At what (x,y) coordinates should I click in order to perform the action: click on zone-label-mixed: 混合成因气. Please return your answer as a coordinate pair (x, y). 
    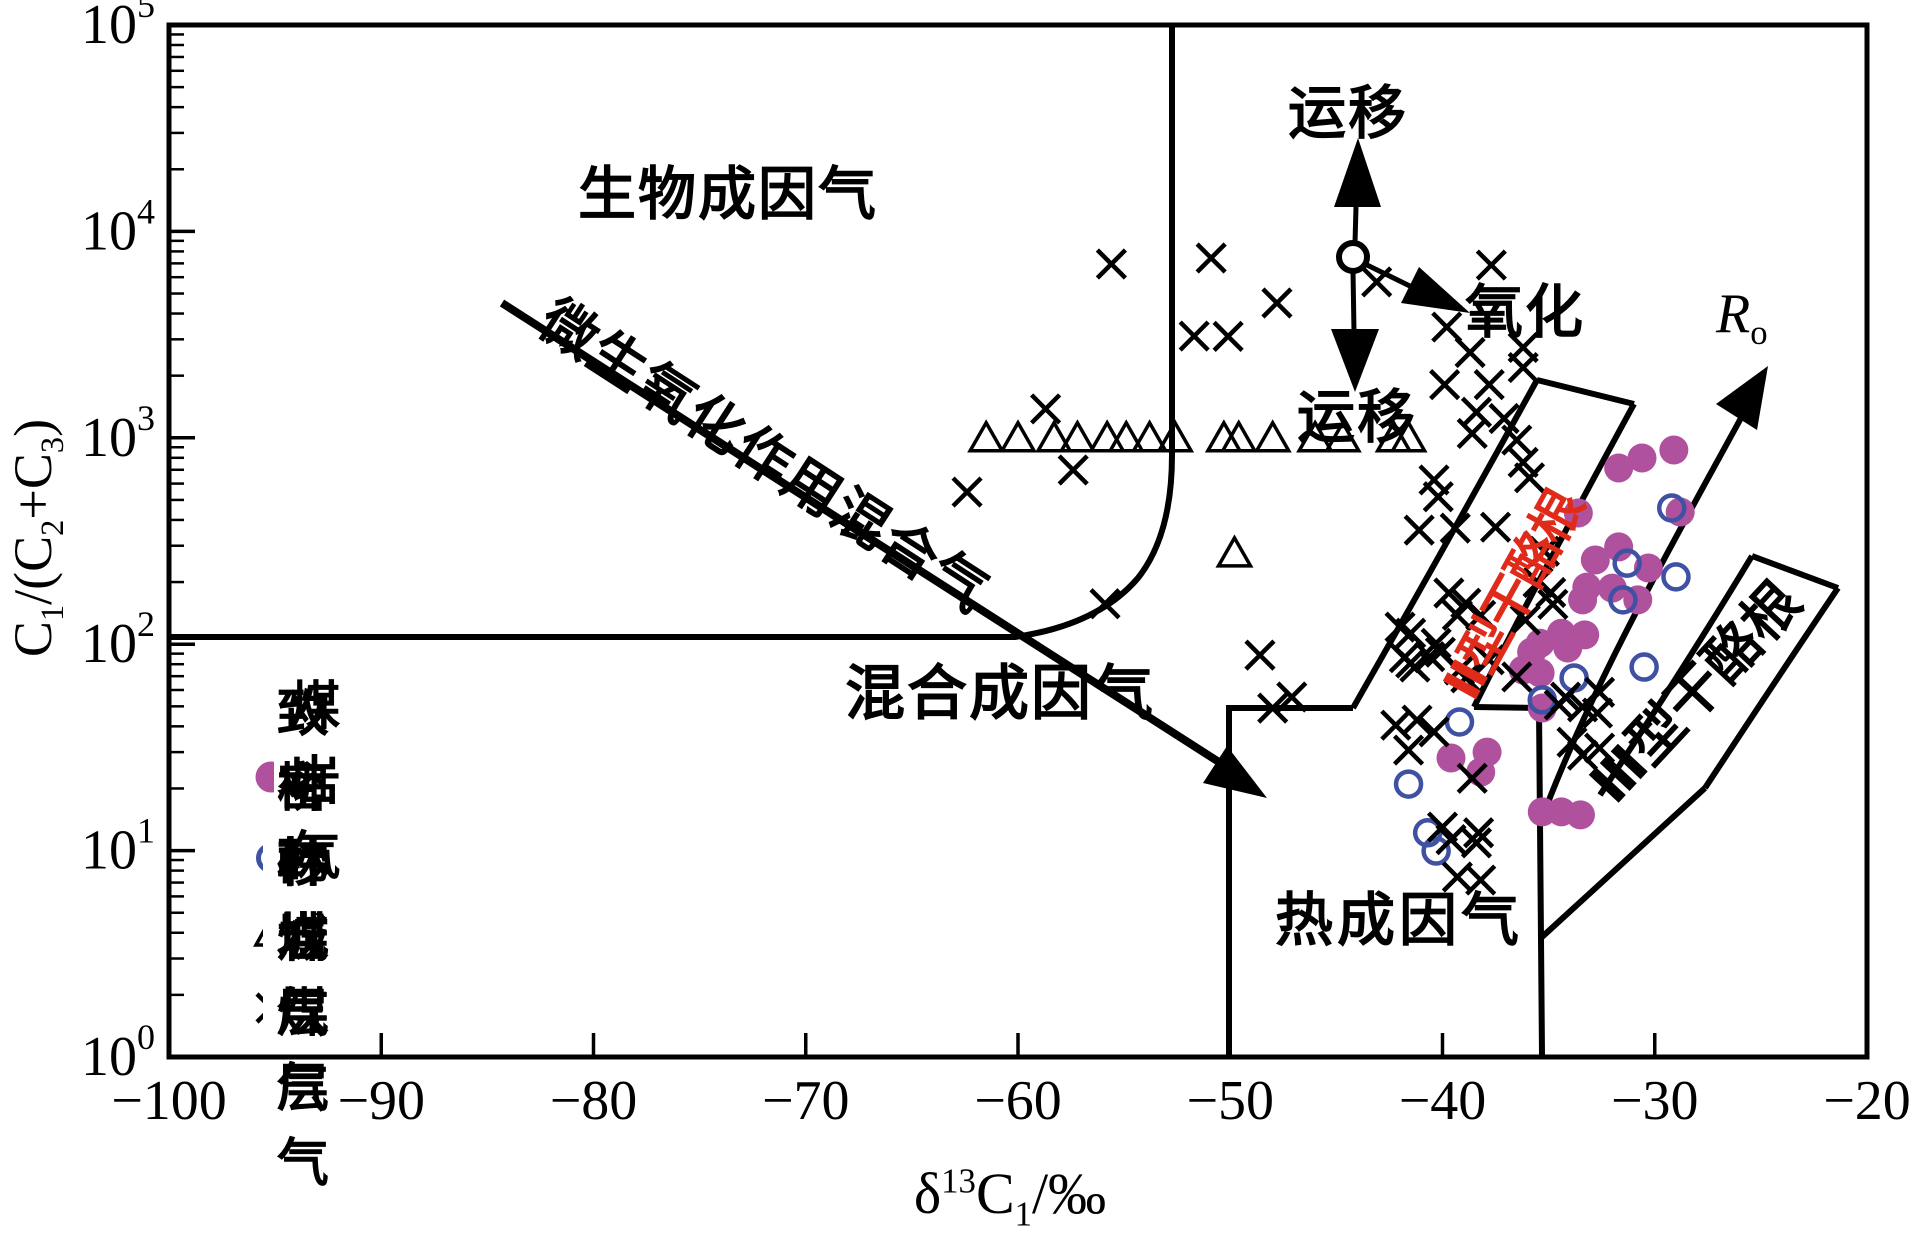
    Looking at the image, I should click on (1000, 694).